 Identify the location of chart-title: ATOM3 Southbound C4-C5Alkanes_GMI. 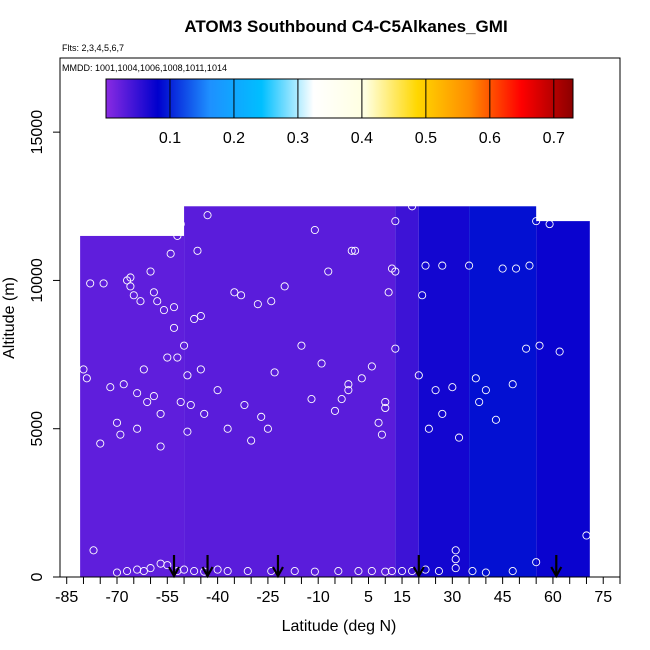
(345, 26).